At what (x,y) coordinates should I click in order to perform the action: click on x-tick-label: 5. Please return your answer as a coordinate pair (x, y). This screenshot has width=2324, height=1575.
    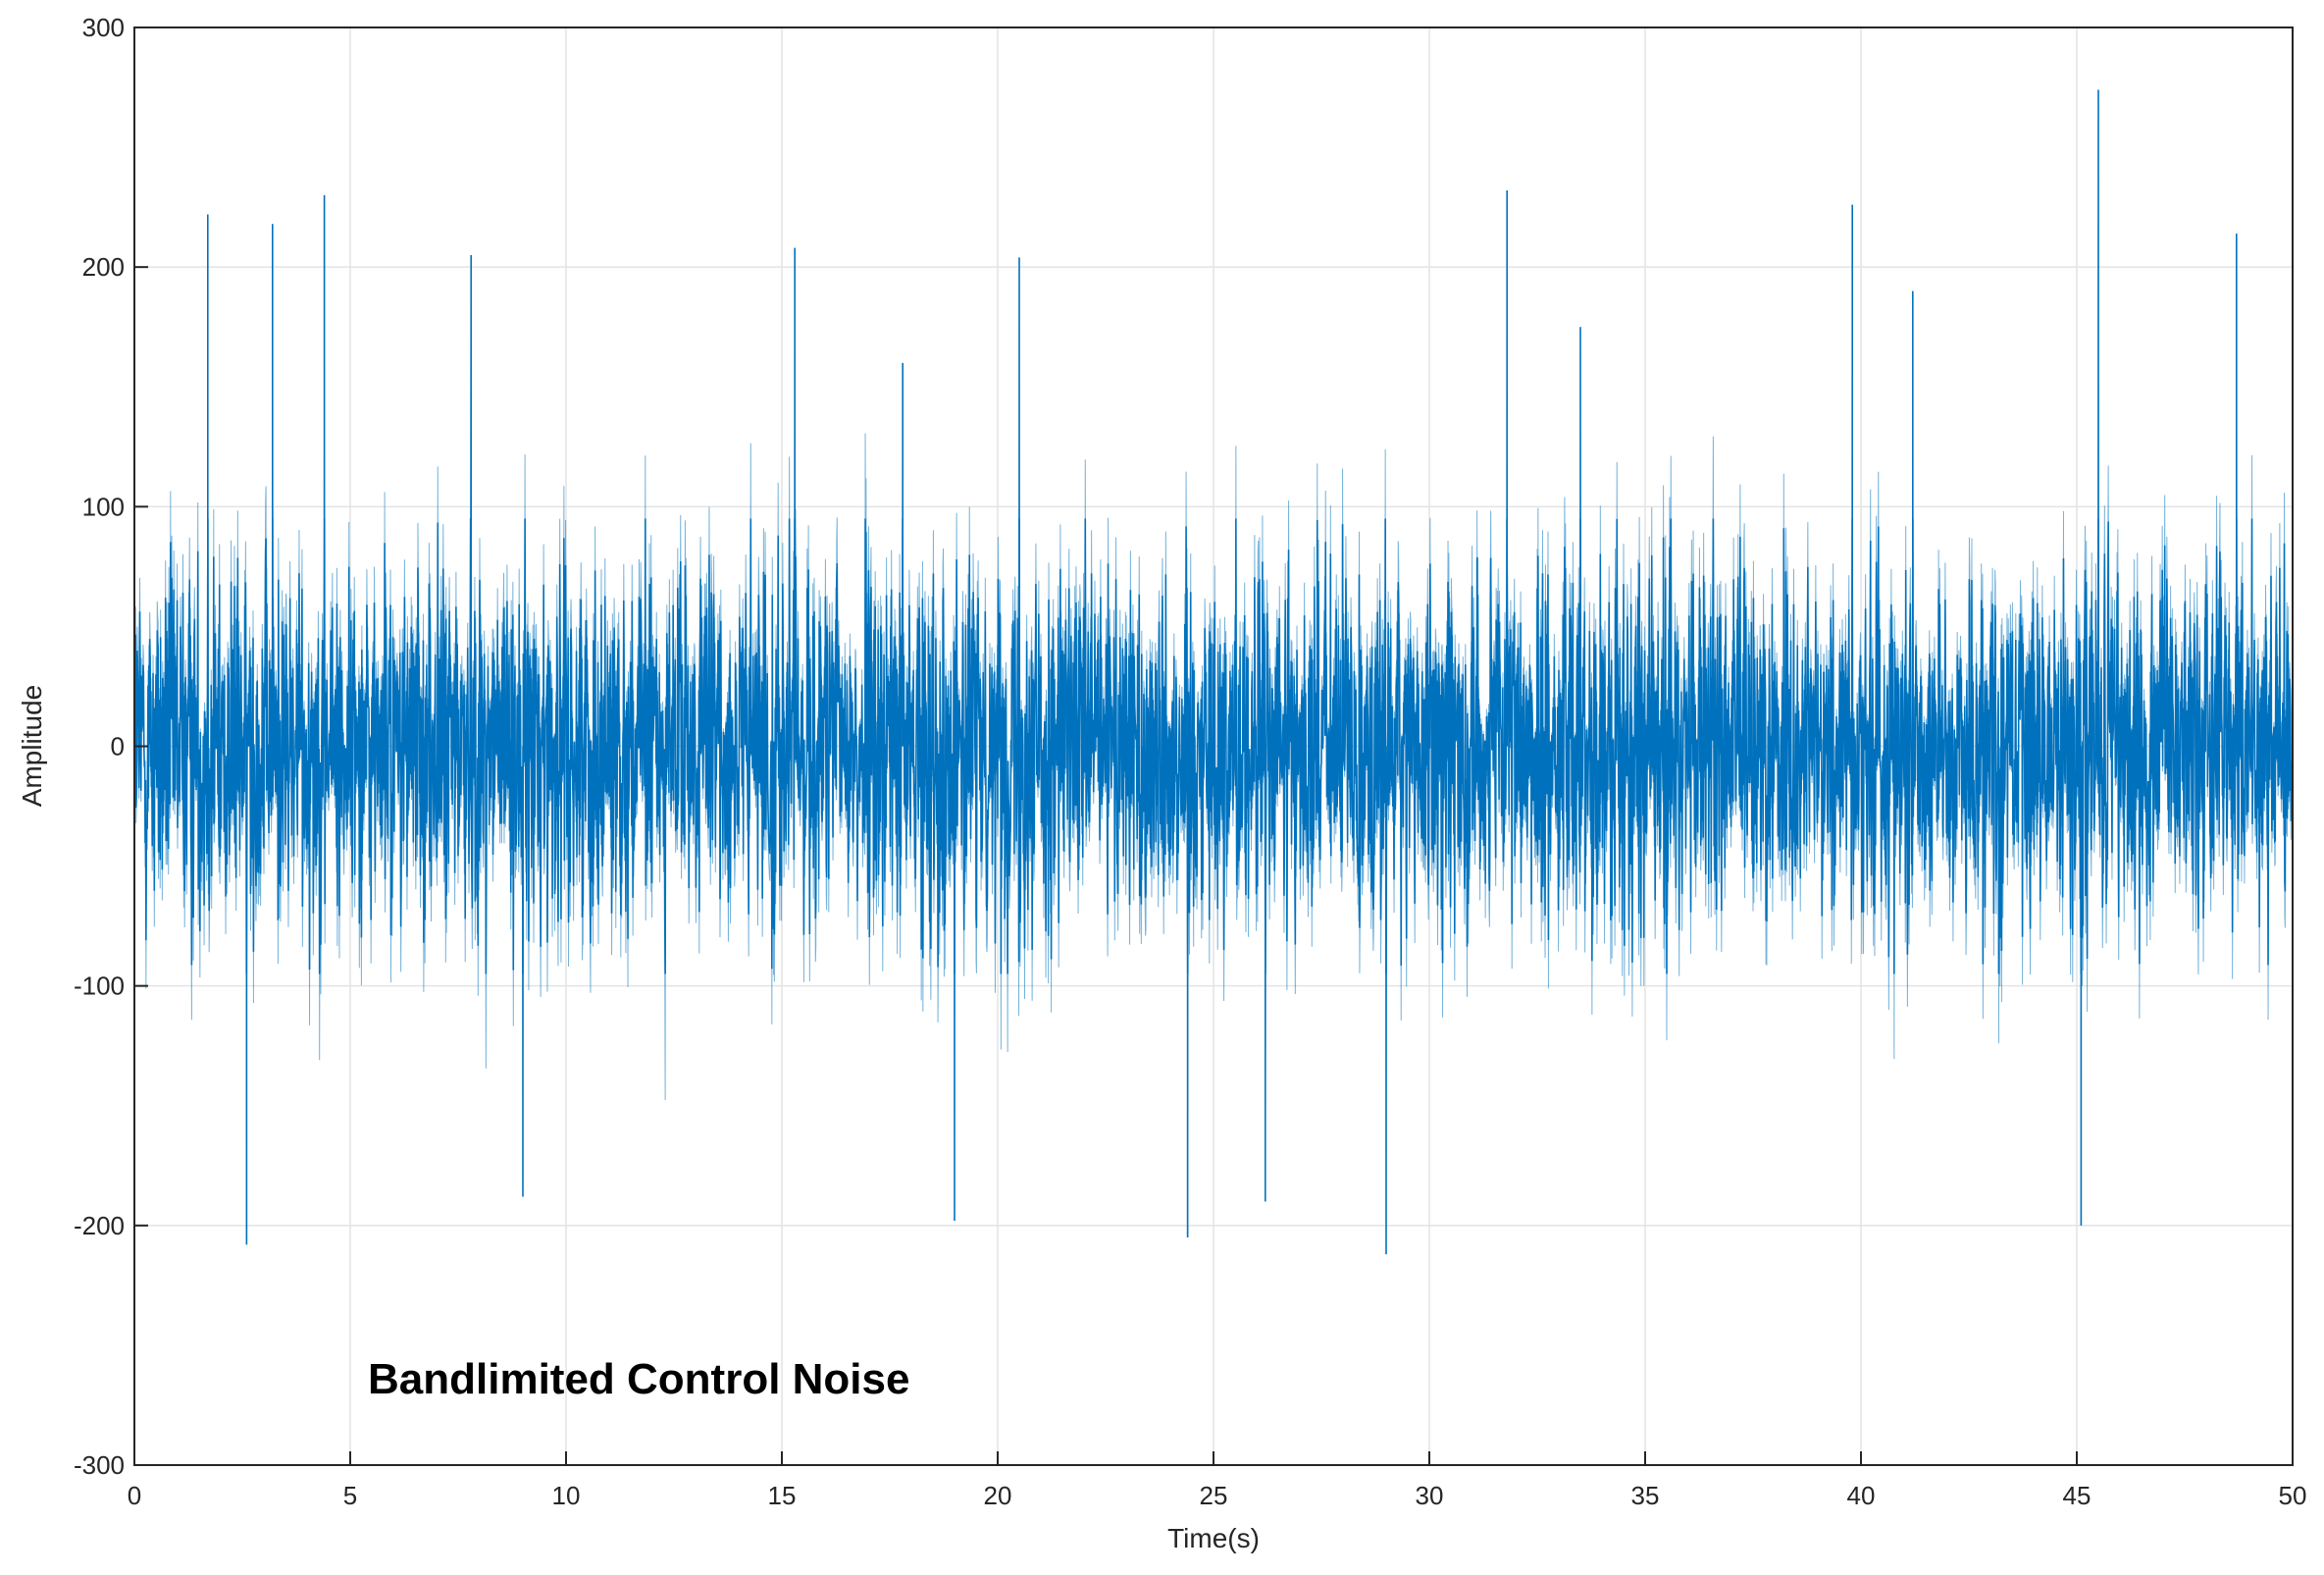
    Looking at the image, I should click on (350, 1495).